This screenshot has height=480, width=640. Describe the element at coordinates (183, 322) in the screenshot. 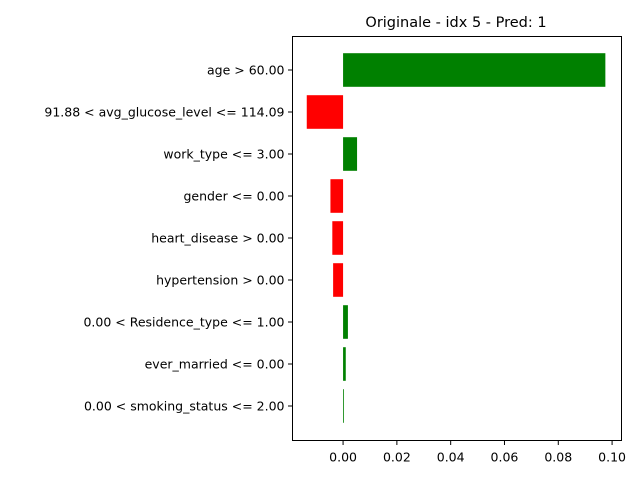

I see `y-tick-label-6: 0.00 < Residence_type <= 1.00` at that location.